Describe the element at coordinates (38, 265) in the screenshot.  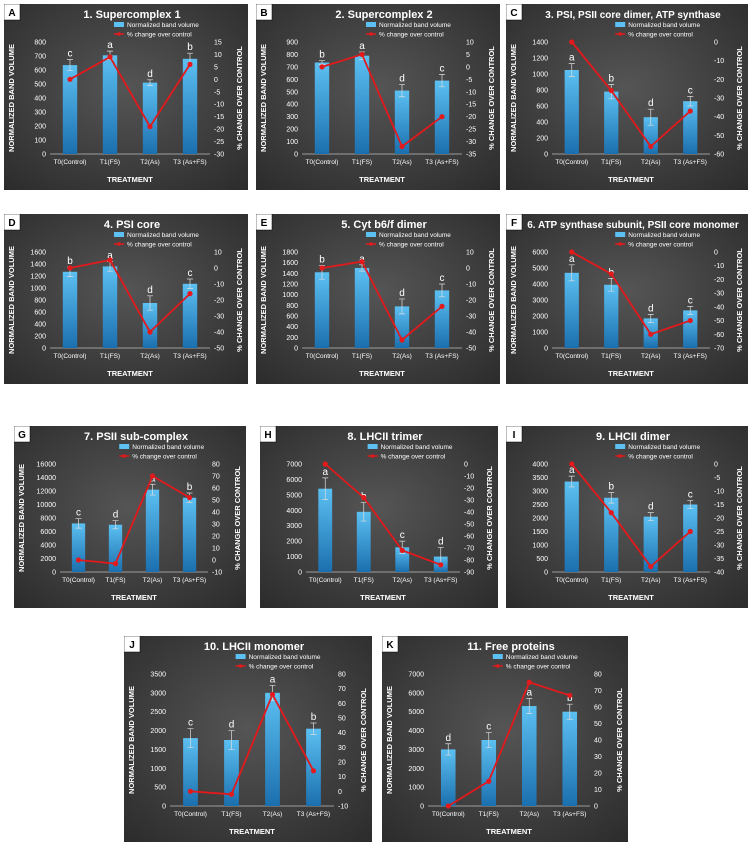
I see `y-tick-label: 1400` at that location.